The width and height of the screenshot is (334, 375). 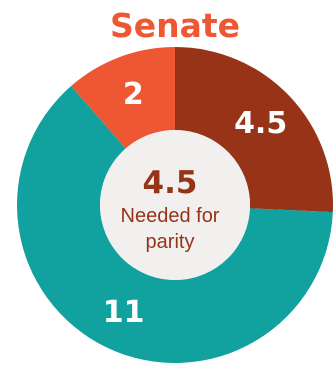 I want to click on center-text-line2: parity, so click(x=170, y=242).